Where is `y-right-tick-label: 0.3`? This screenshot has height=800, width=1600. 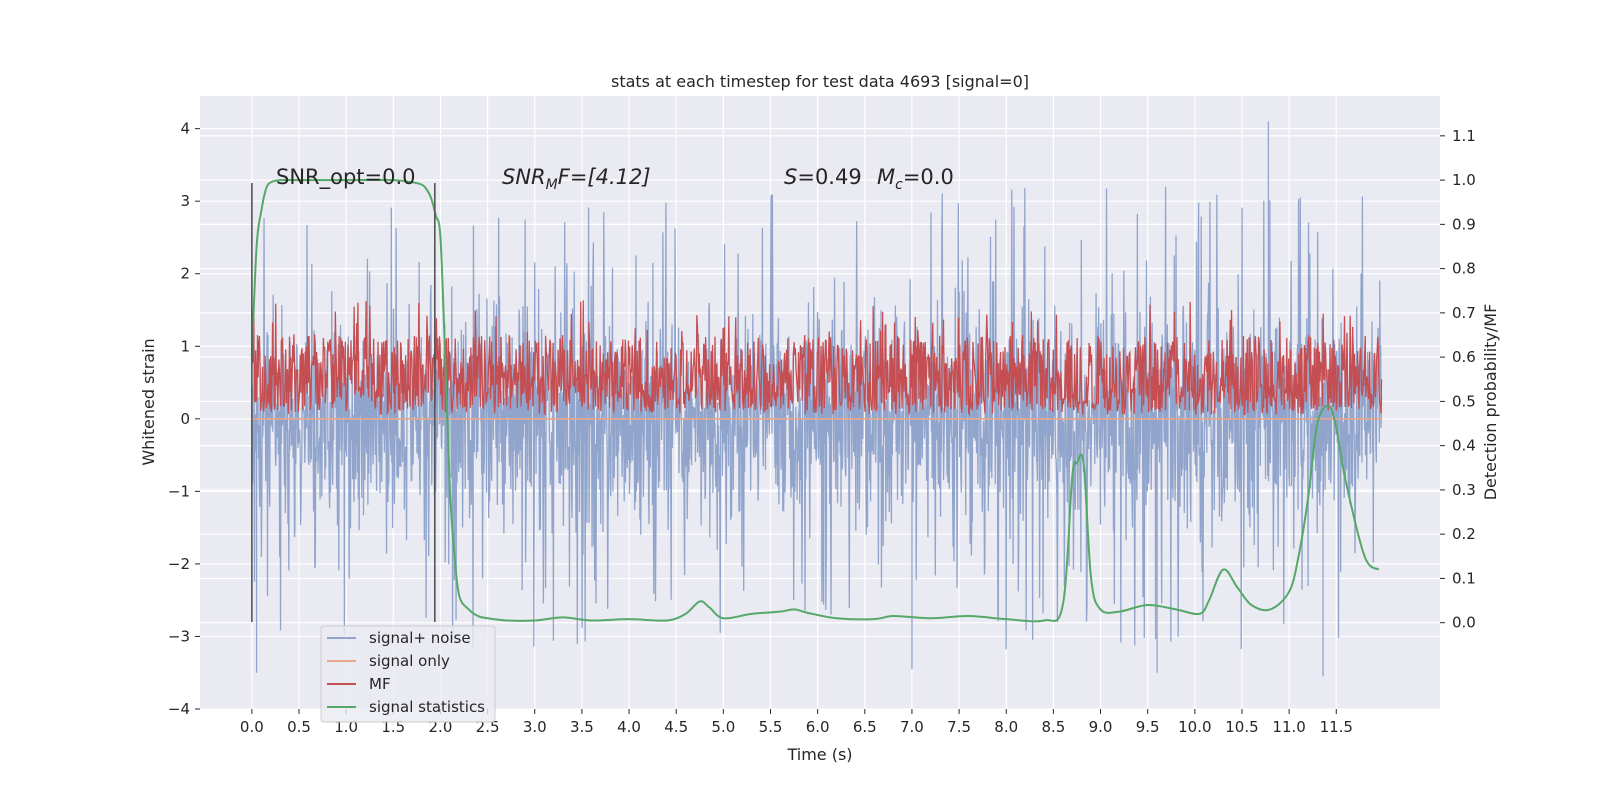 y-right-tick-label: 0.3 is located at coordinates (1464, 490).